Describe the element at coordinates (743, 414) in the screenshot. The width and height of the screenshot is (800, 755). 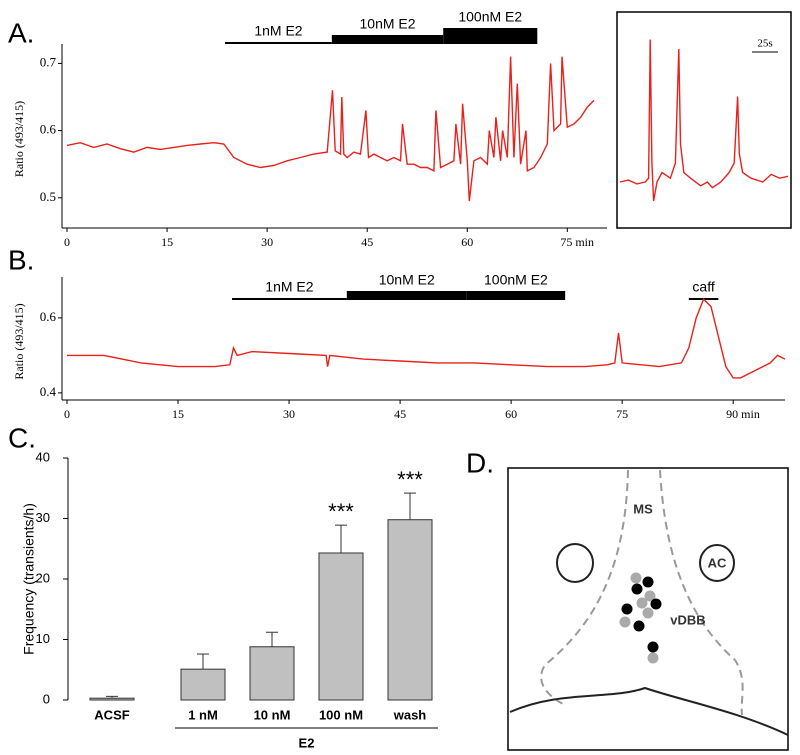
I see `x-tick-label: 90 min` at that location.